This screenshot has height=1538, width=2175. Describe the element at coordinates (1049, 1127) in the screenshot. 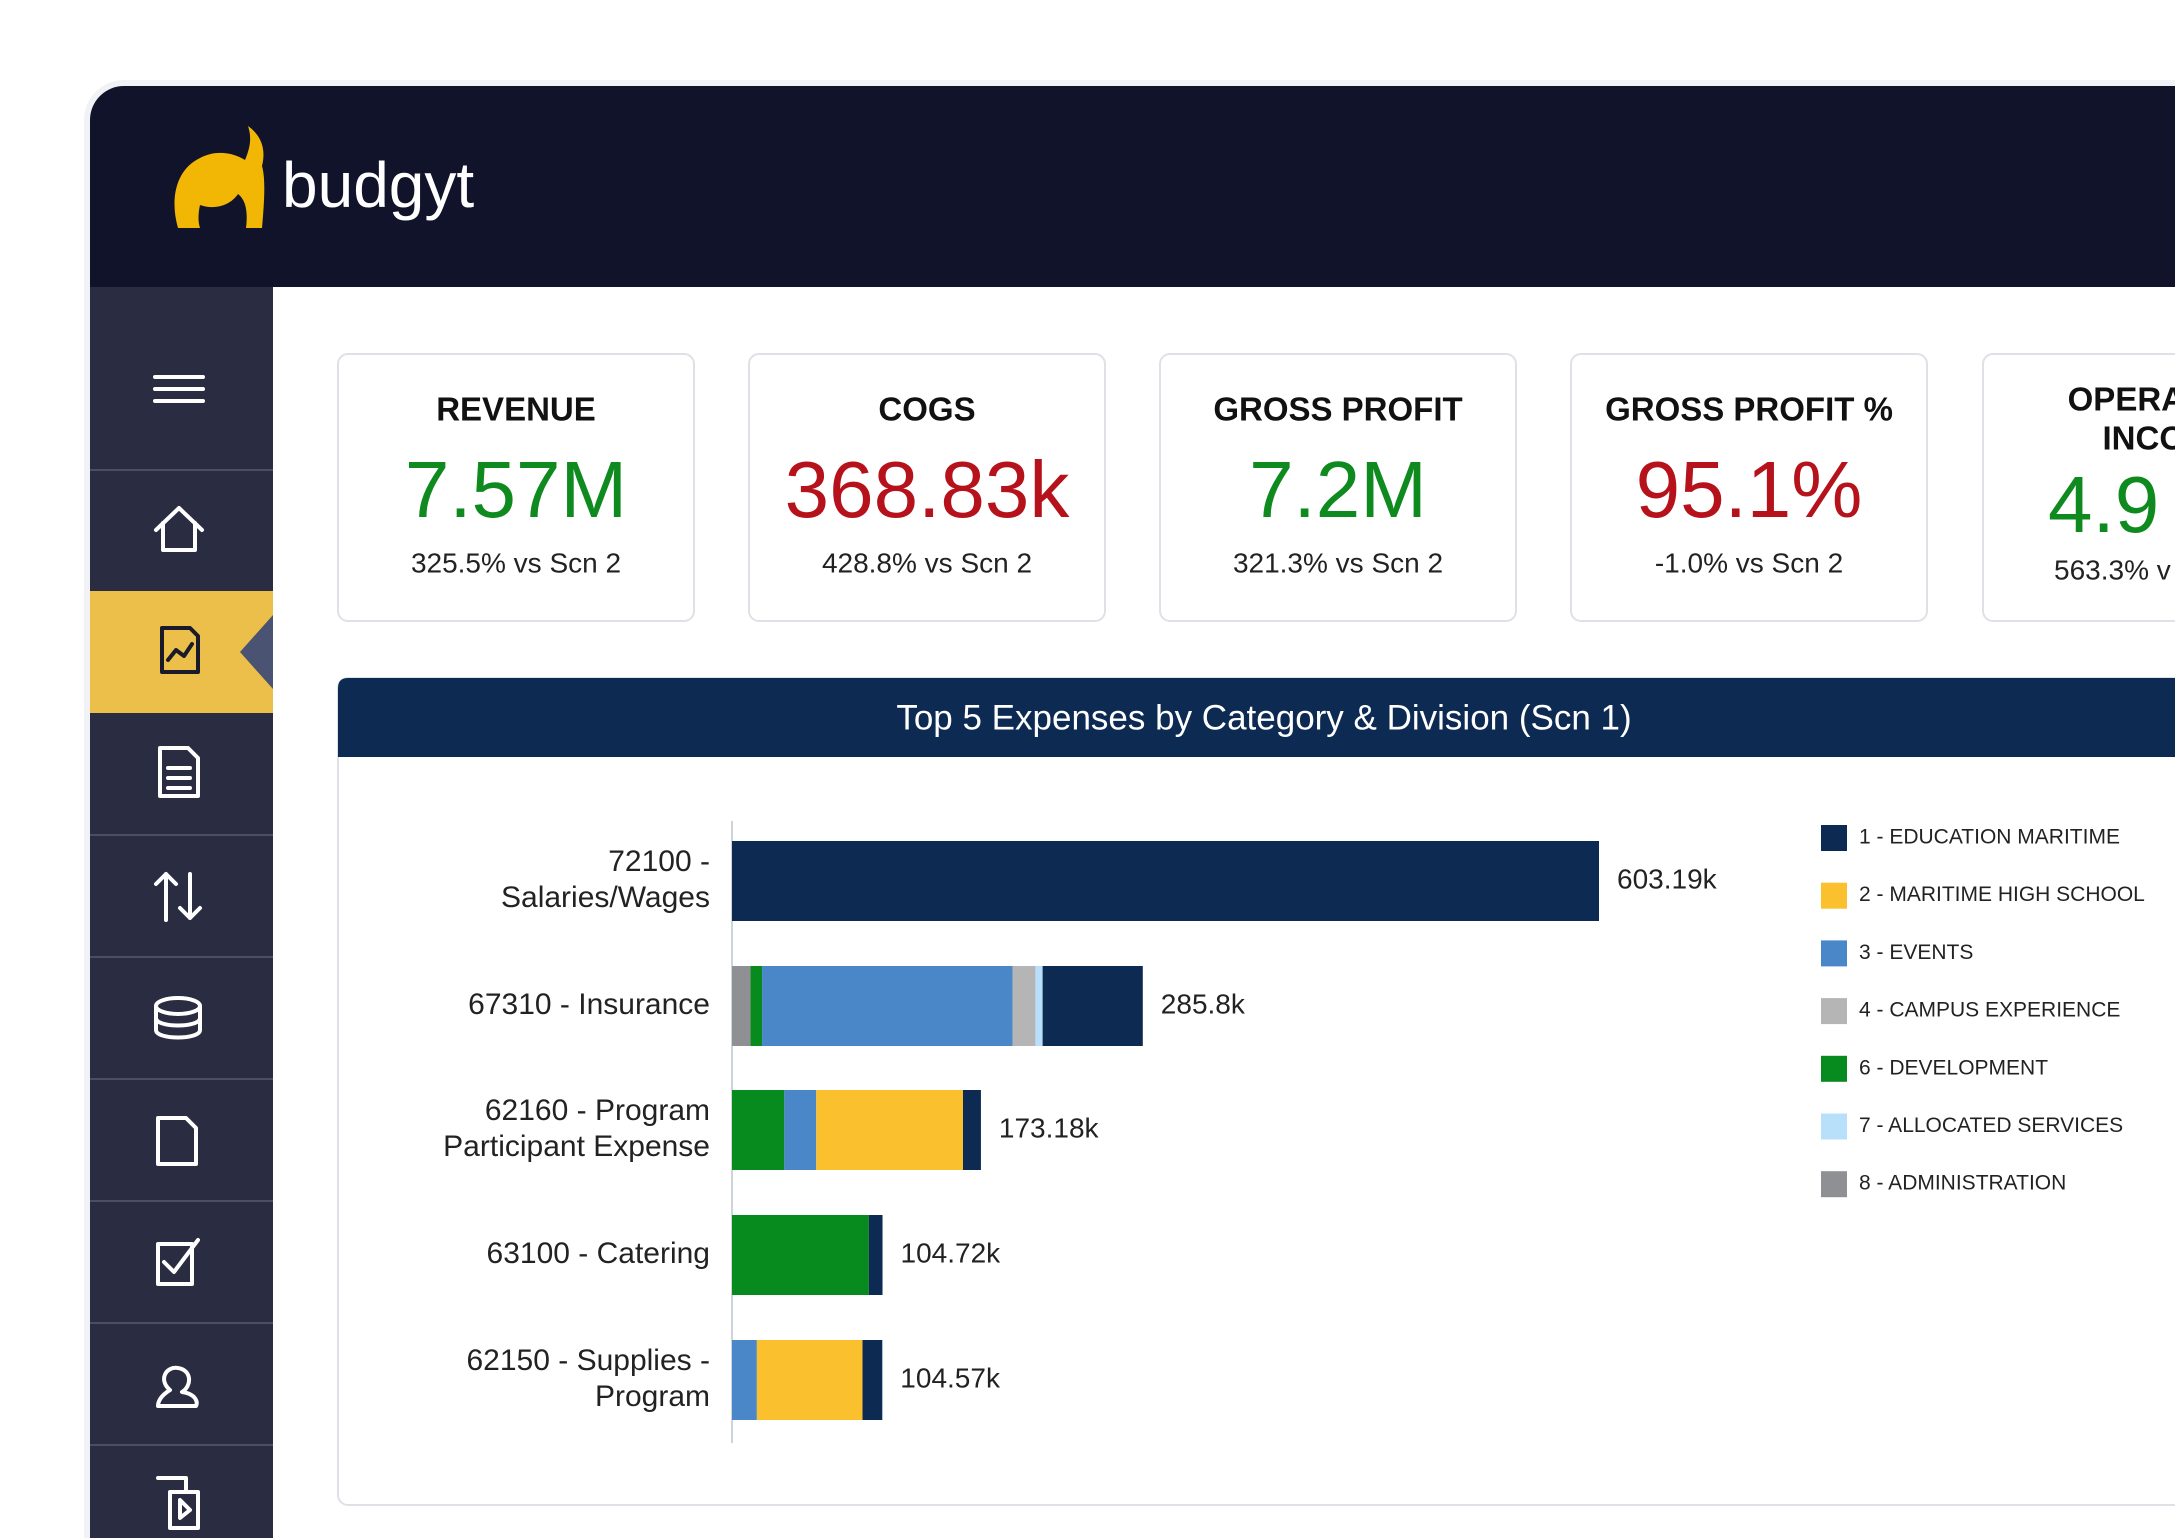

I see `total-label: 173.18k` at that location.